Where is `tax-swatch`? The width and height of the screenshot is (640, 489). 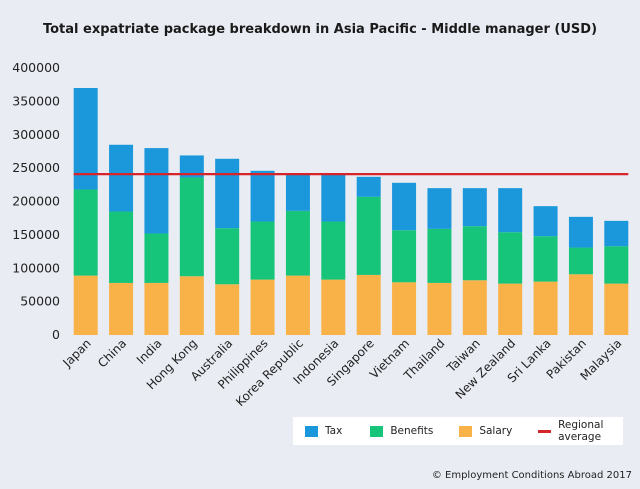 tax-swatch is located at coordinates (311, 431).